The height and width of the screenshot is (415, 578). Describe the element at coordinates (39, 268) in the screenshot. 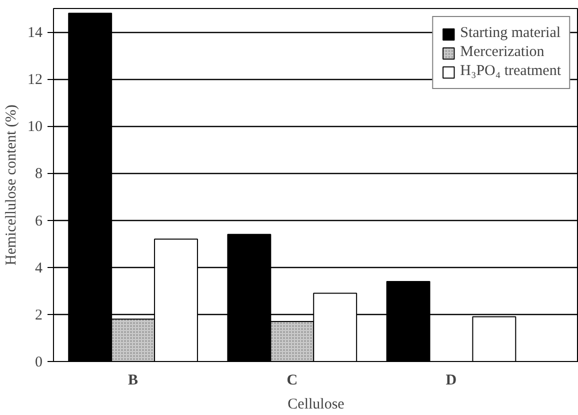

I see `y-tick-label: 4` at that location.